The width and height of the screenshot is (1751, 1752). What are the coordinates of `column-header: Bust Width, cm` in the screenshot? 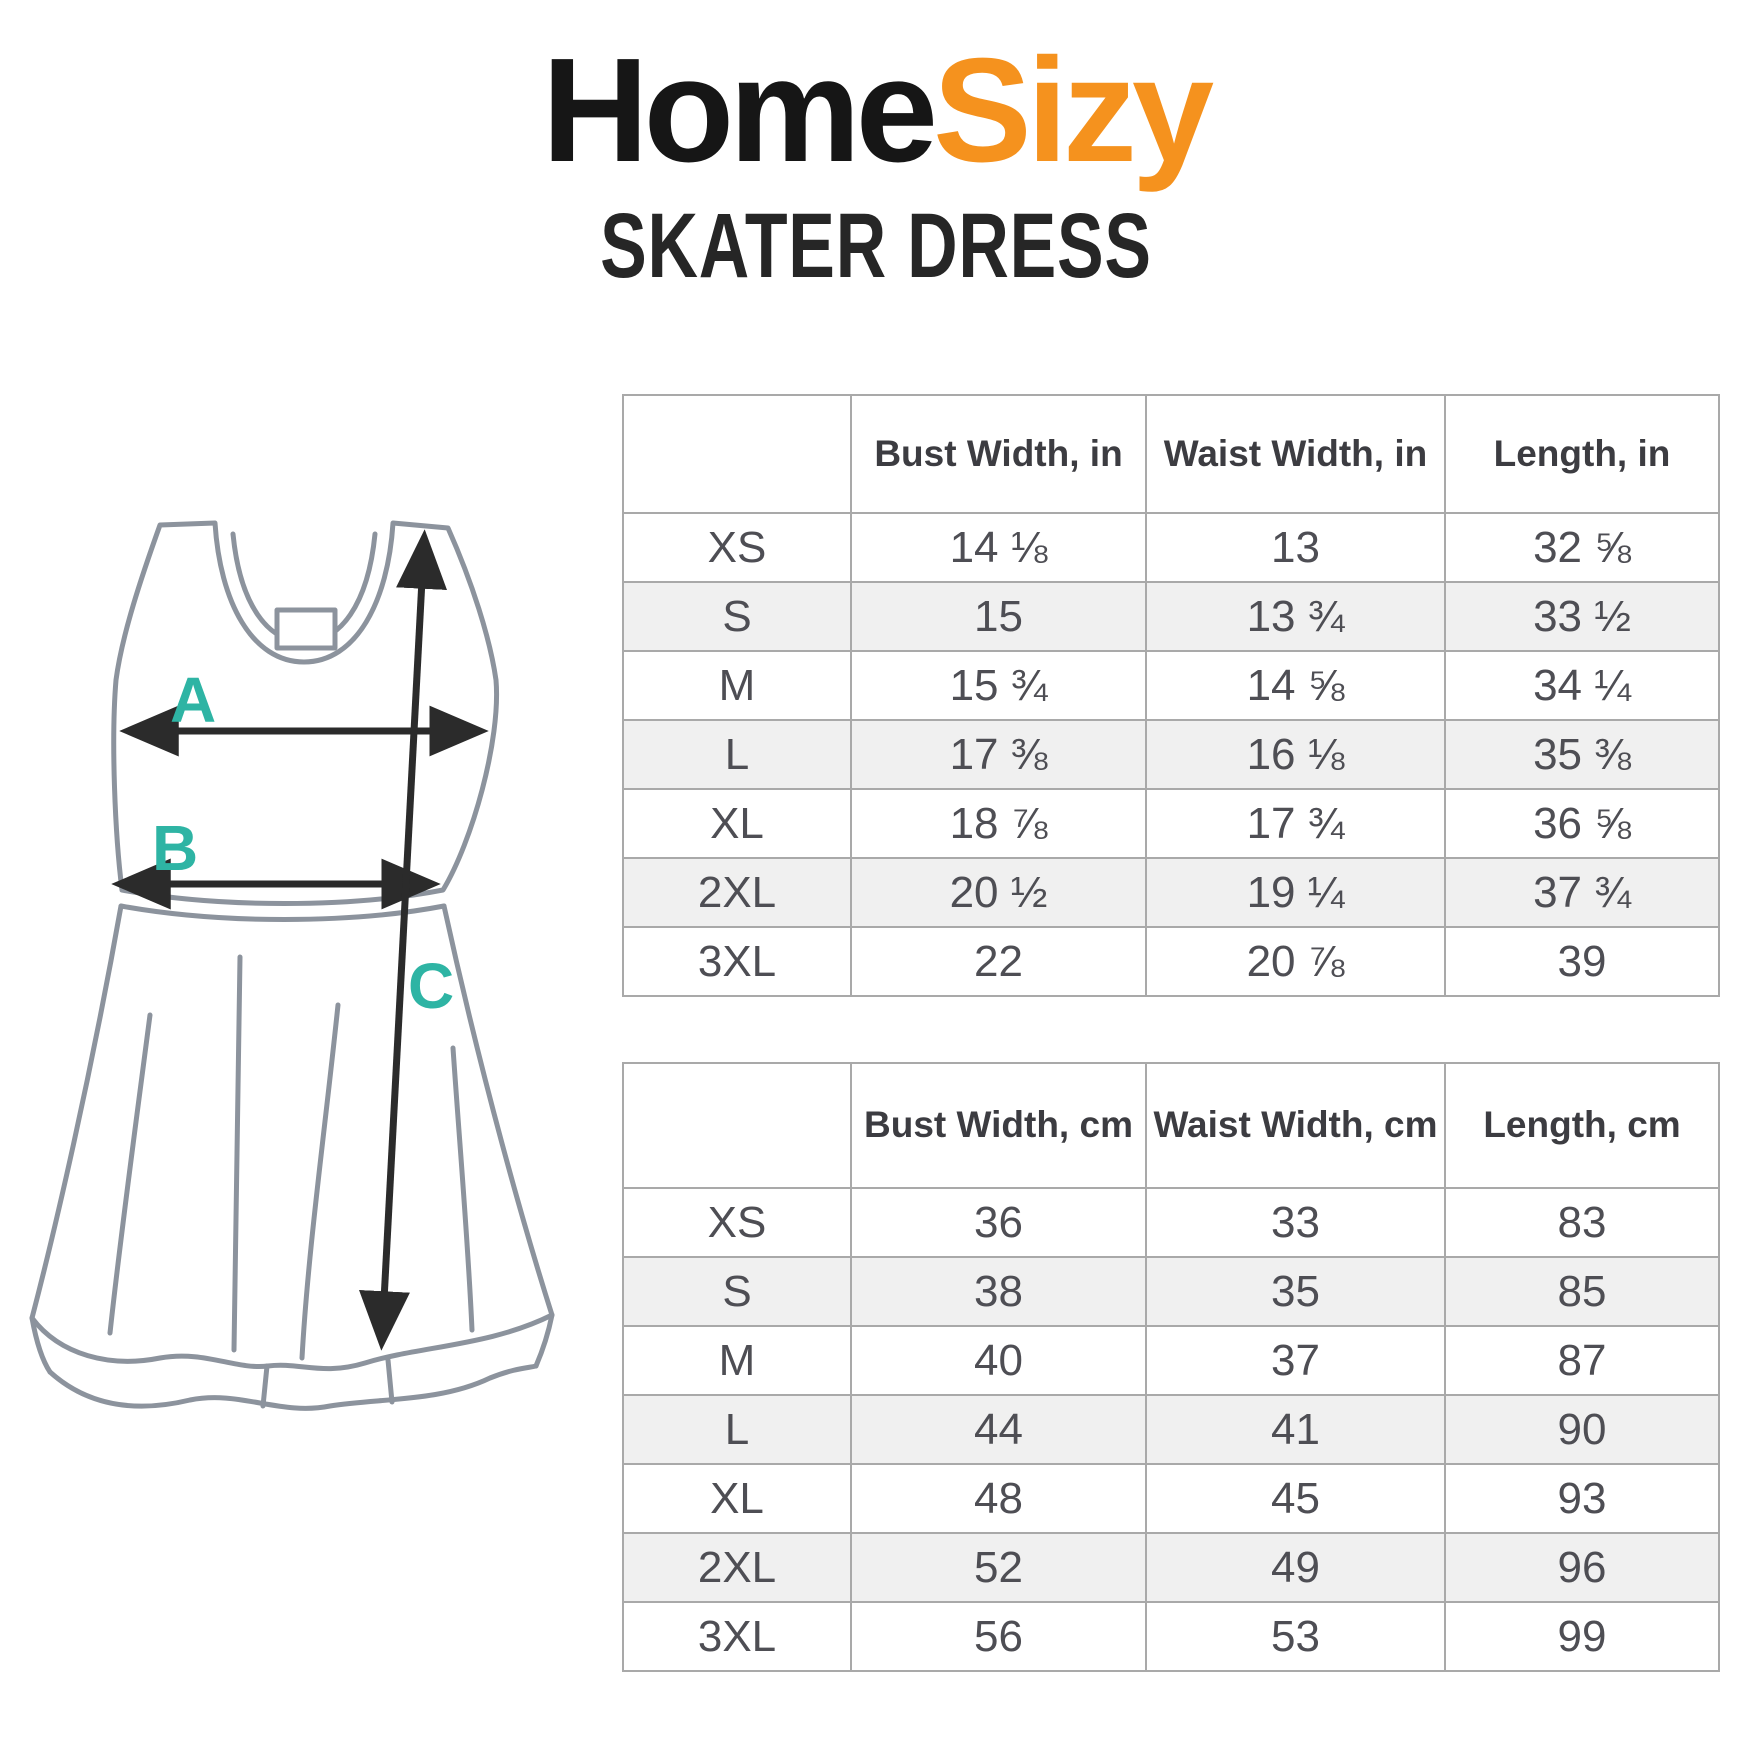 It's located at (998, 1125).